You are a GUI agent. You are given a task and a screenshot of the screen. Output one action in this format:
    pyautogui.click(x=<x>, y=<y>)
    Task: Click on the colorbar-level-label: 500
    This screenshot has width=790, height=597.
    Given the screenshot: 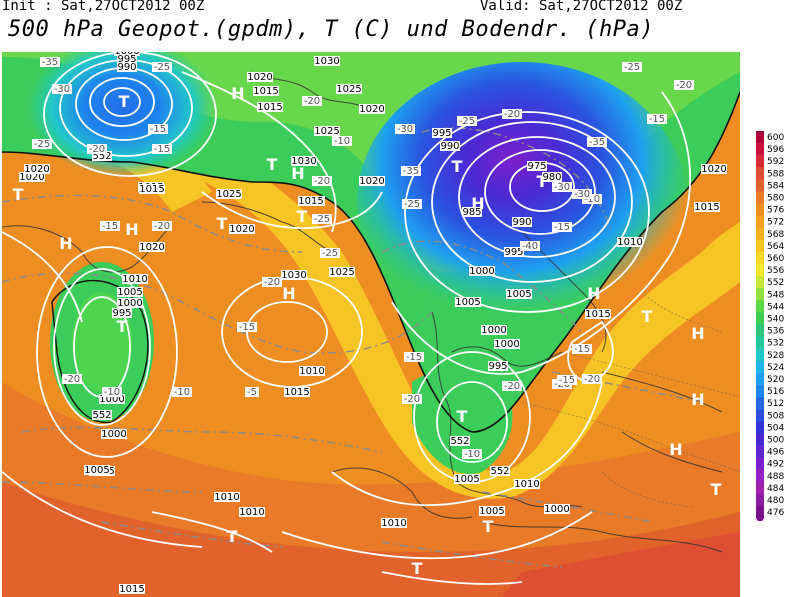 What is the action you would take?
    pyautogui.click(x=775, y=441)
    